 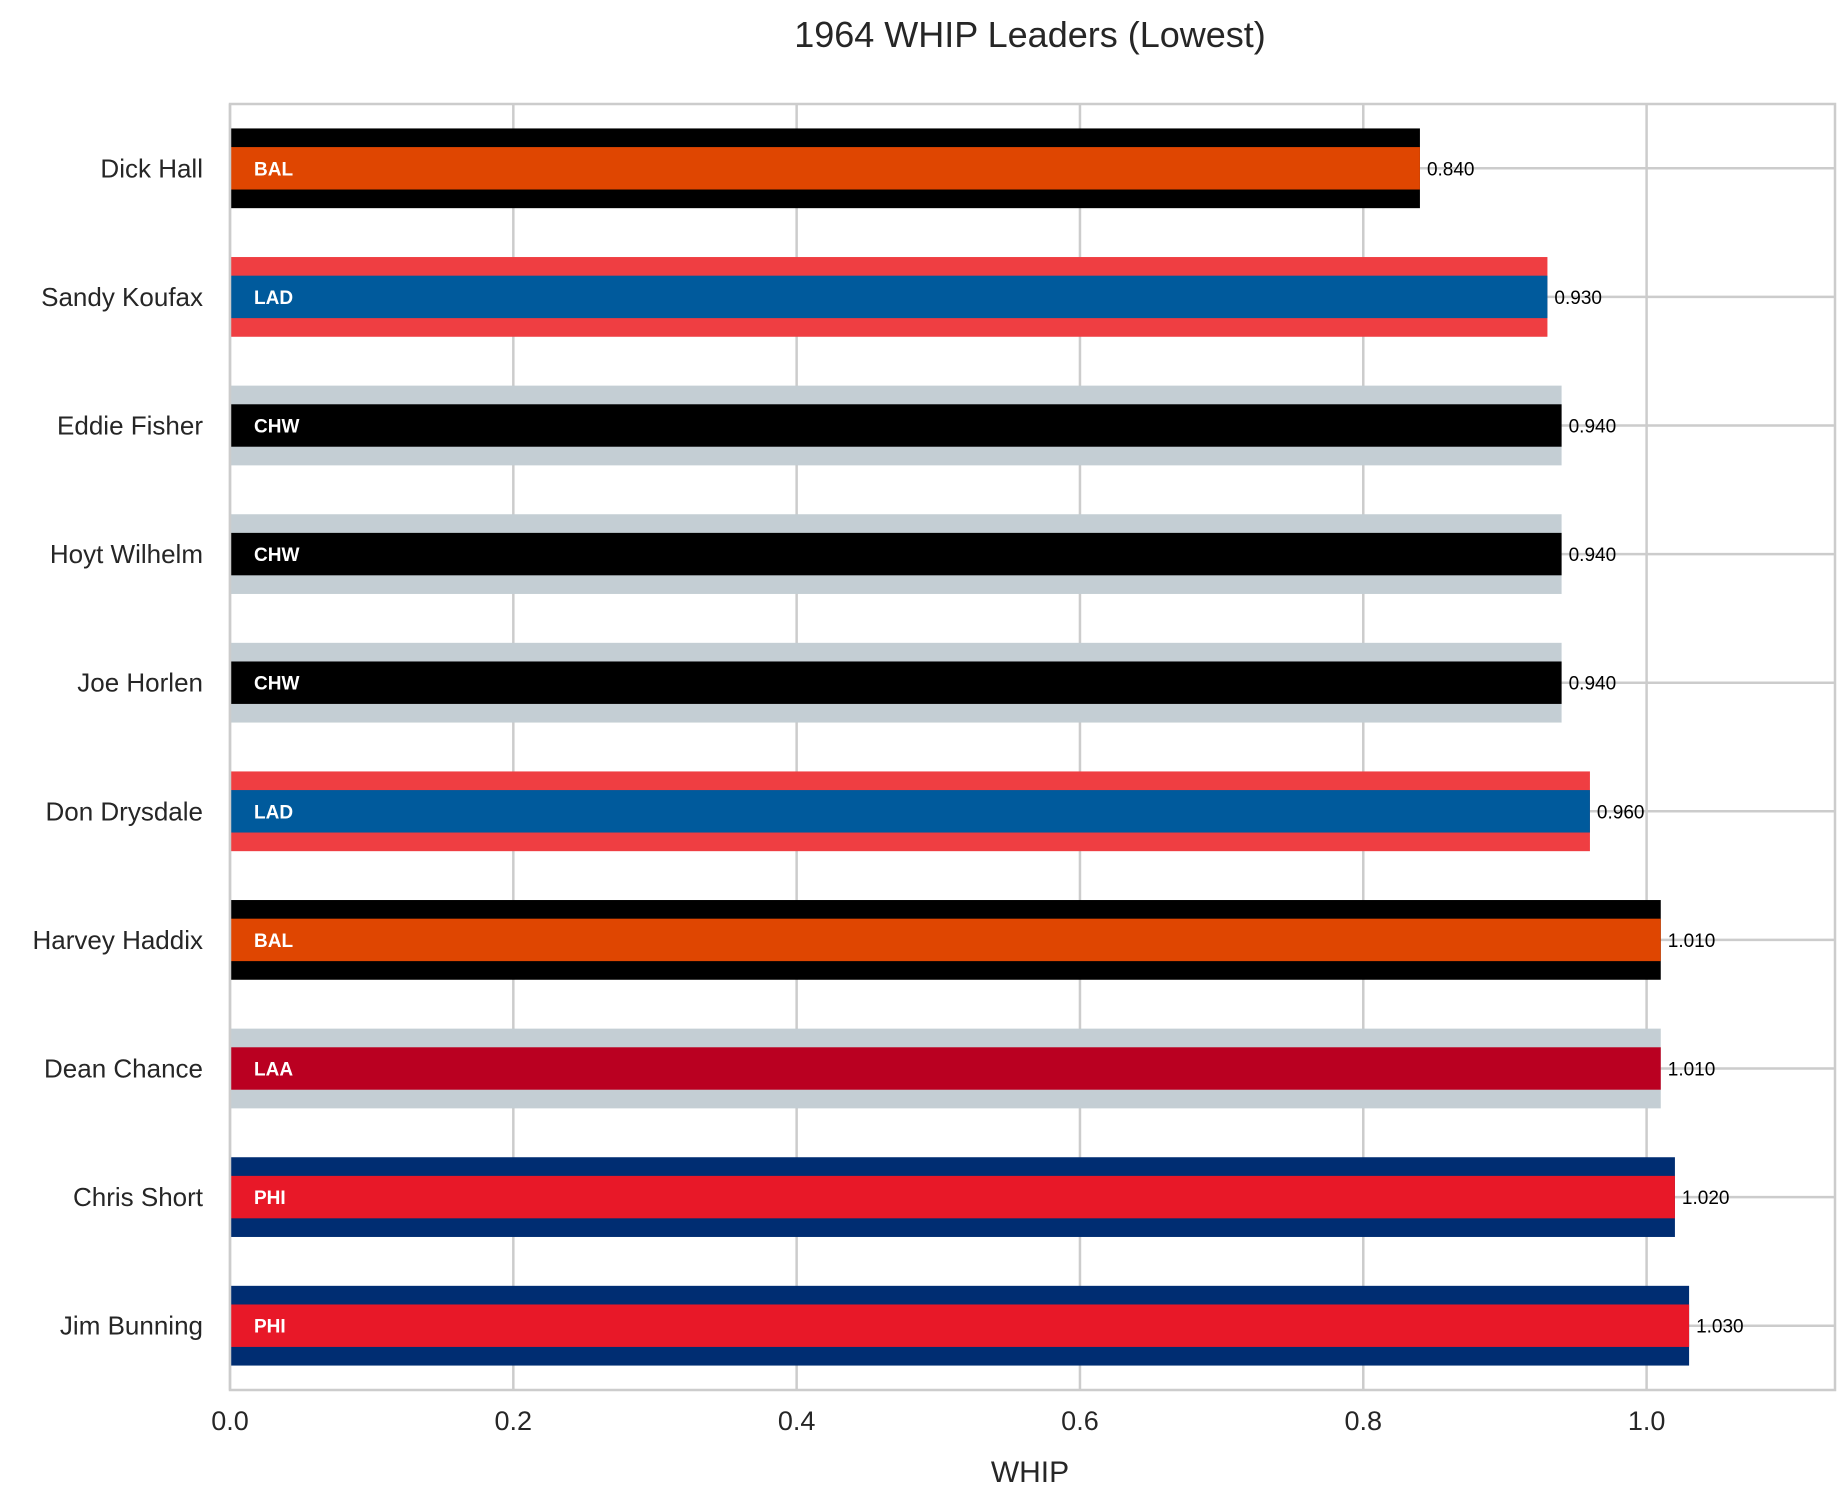 What do you see at coordinates (938, 1421) in the screenshot?
I see `x-axis-tick-labels: 0.0 0.2 0.4 0.6 0.8 1.0` at bounding box center [938, 1421].